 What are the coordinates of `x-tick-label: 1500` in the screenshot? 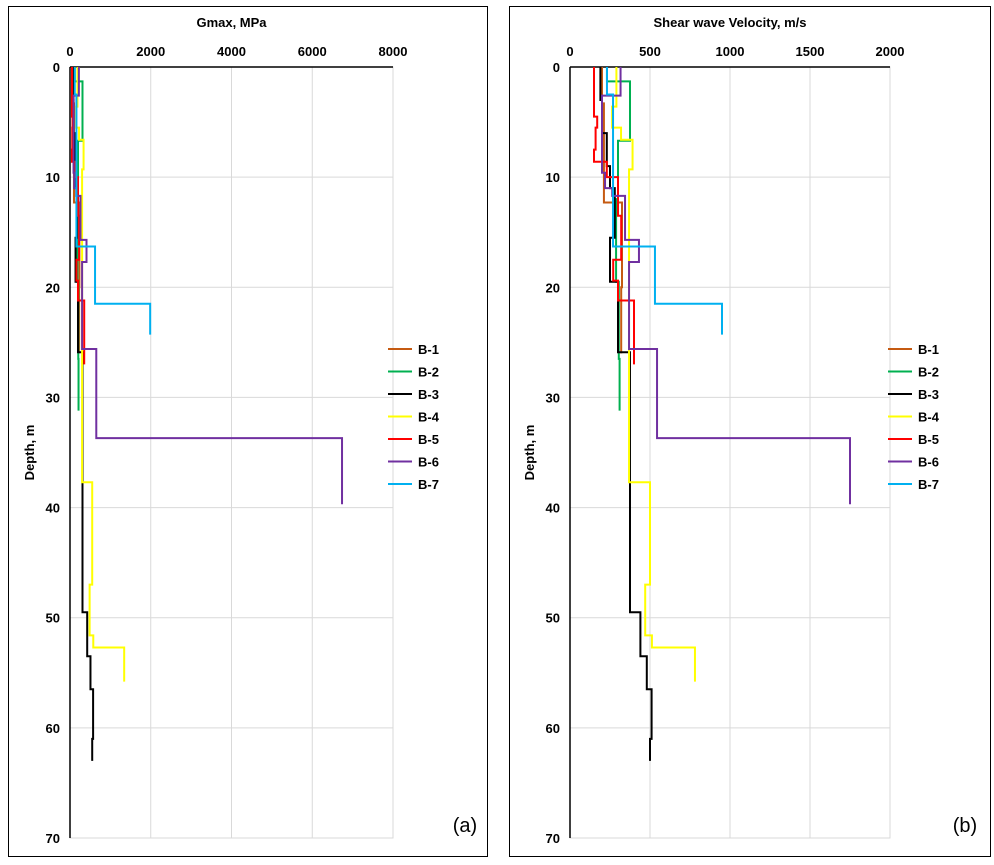 It's located at (810, 51).